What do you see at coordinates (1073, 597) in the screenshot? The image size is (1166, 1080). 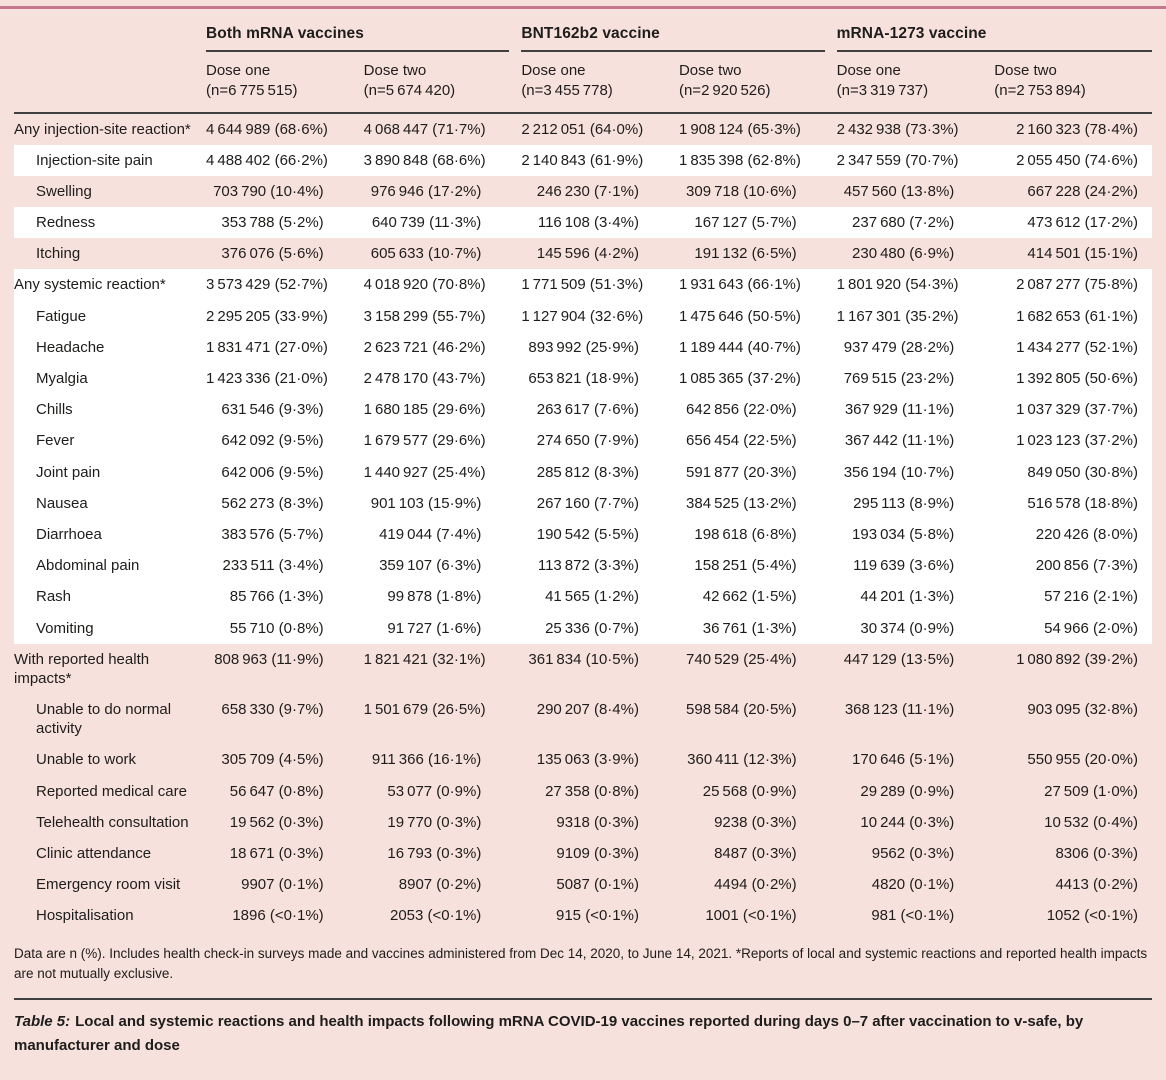 I see `cell-value: 57 216 (2·1%)` at bounding box center [1073, 597].